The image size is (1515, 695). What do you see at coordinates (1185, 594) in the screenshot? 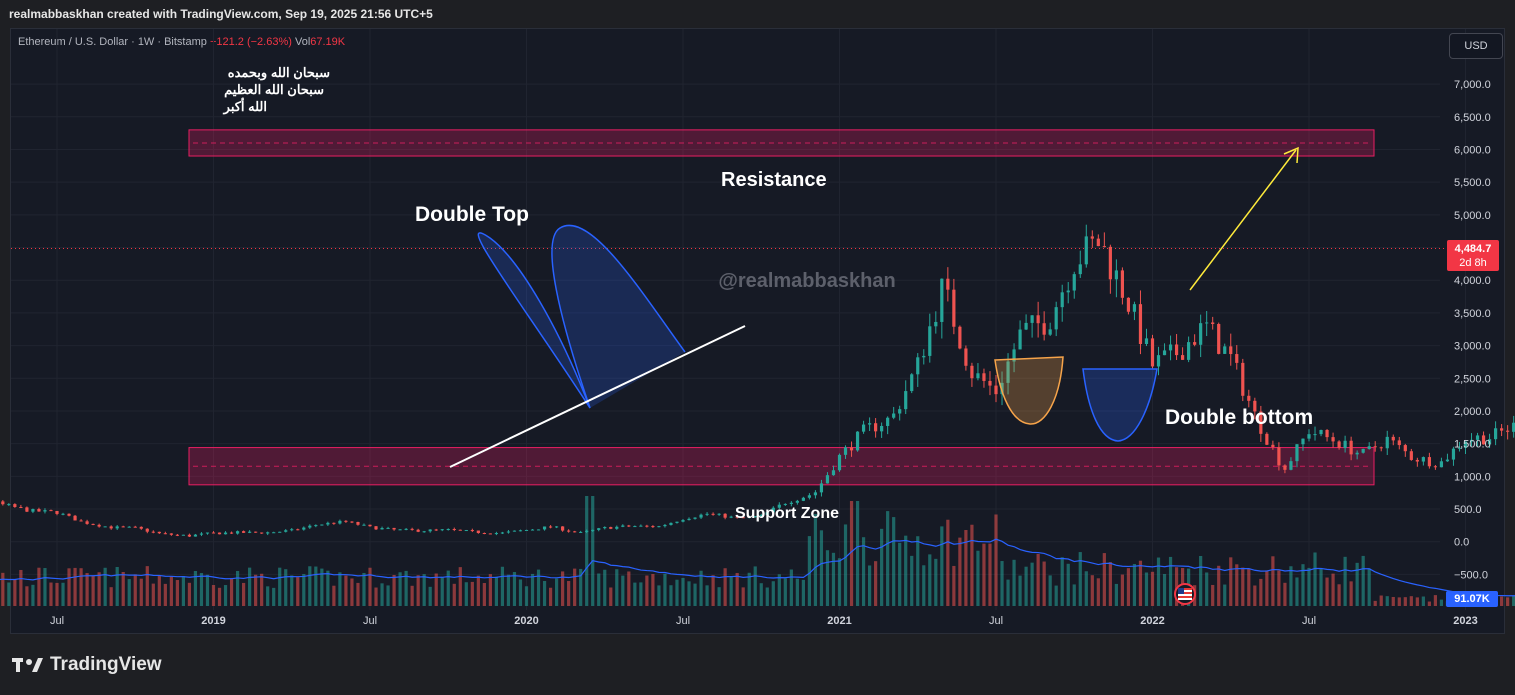
I see `flag-icon` at bounding box center [1185, 594].